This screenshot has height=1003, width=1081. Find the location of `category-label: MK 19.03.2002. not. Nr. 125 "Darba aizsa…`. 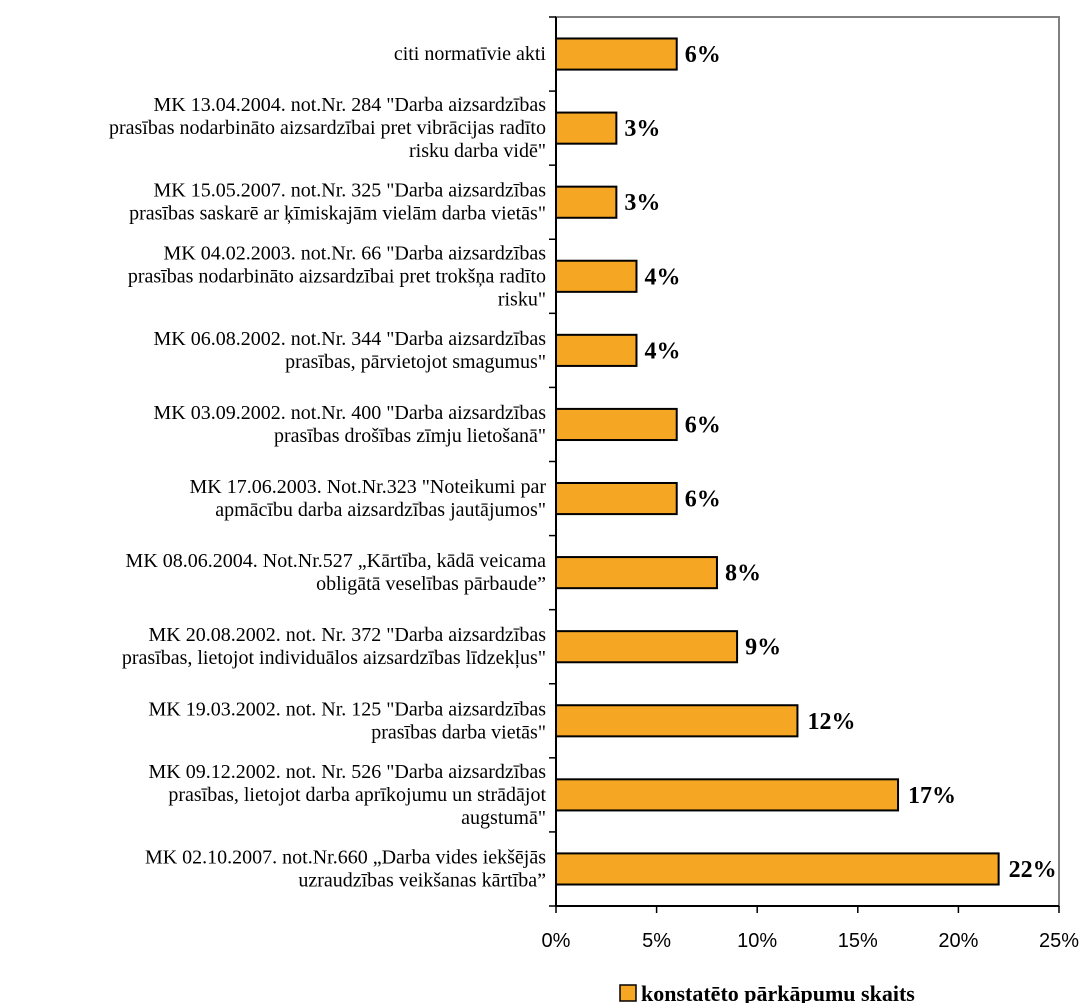

category-label: MK 19.03.2002. not. Nr. 125 "Darba aizsa… is located at coordinates (347, 720).